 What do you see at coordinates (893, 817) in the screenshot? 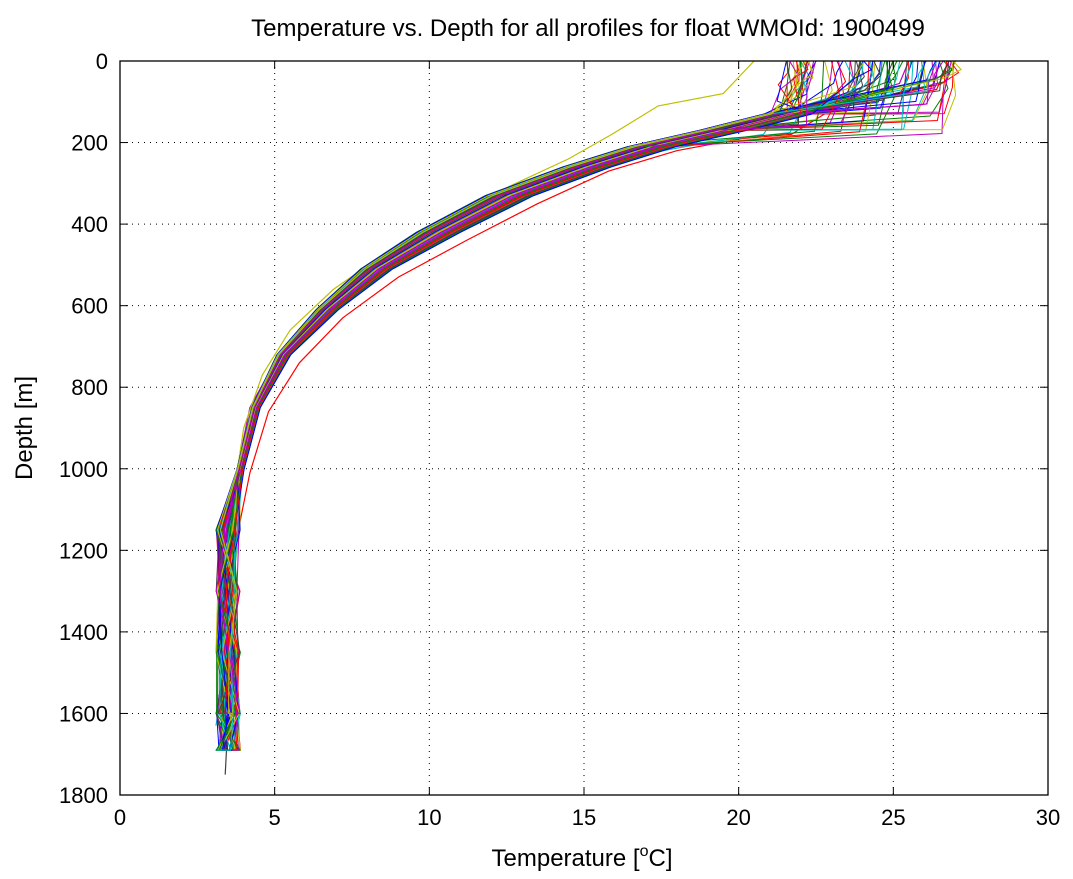
I see `x-tick-label: 25` at bounding box center [893, 817].